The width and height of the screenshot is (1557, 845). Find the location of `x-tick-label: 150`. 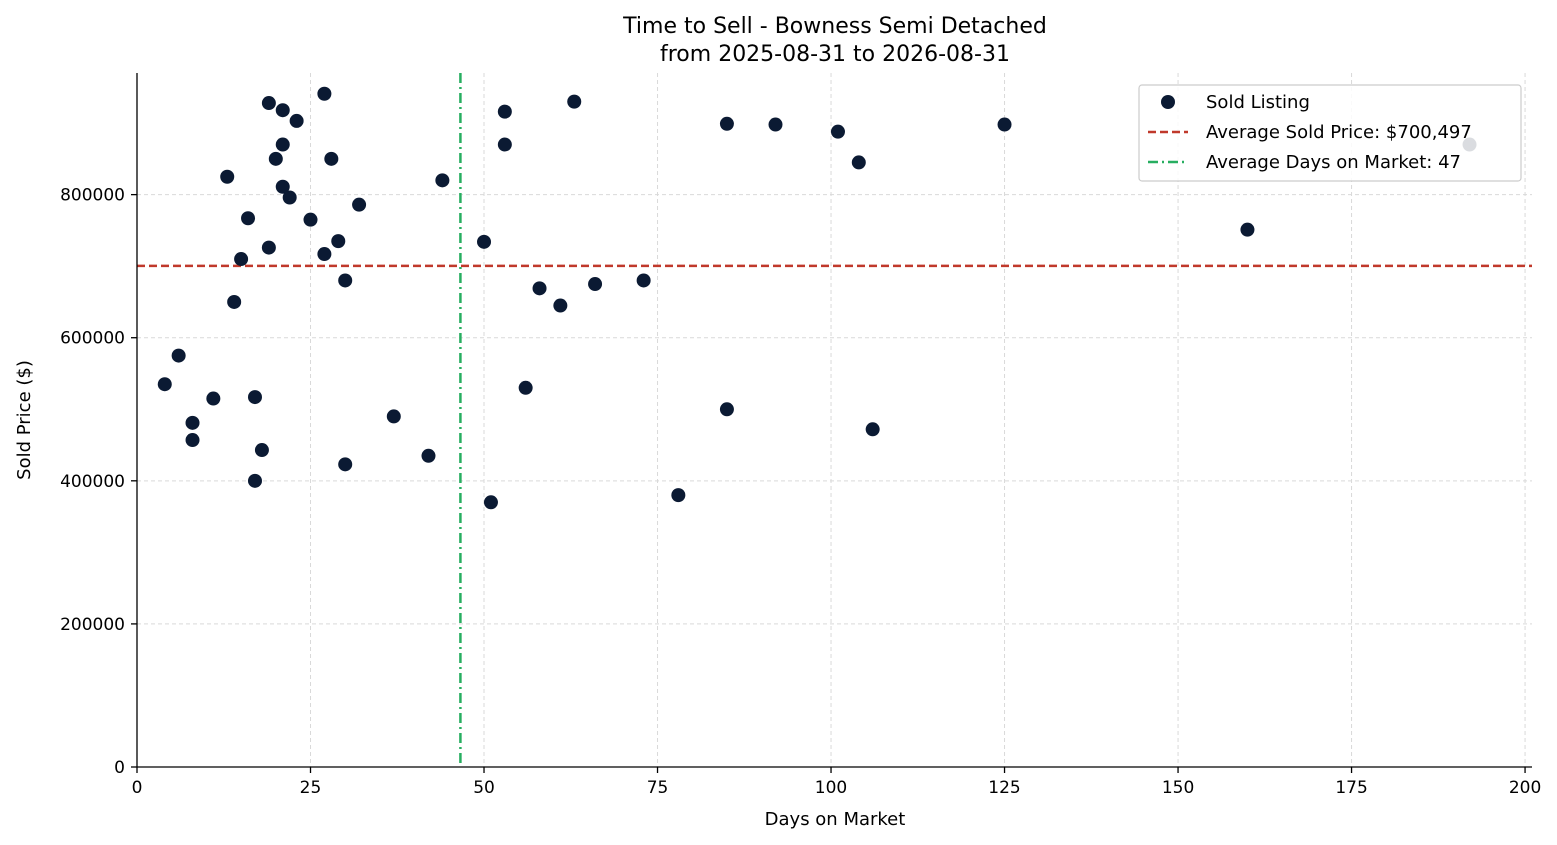

x-tick-label: 150 is located at coordinates (1178, 788).